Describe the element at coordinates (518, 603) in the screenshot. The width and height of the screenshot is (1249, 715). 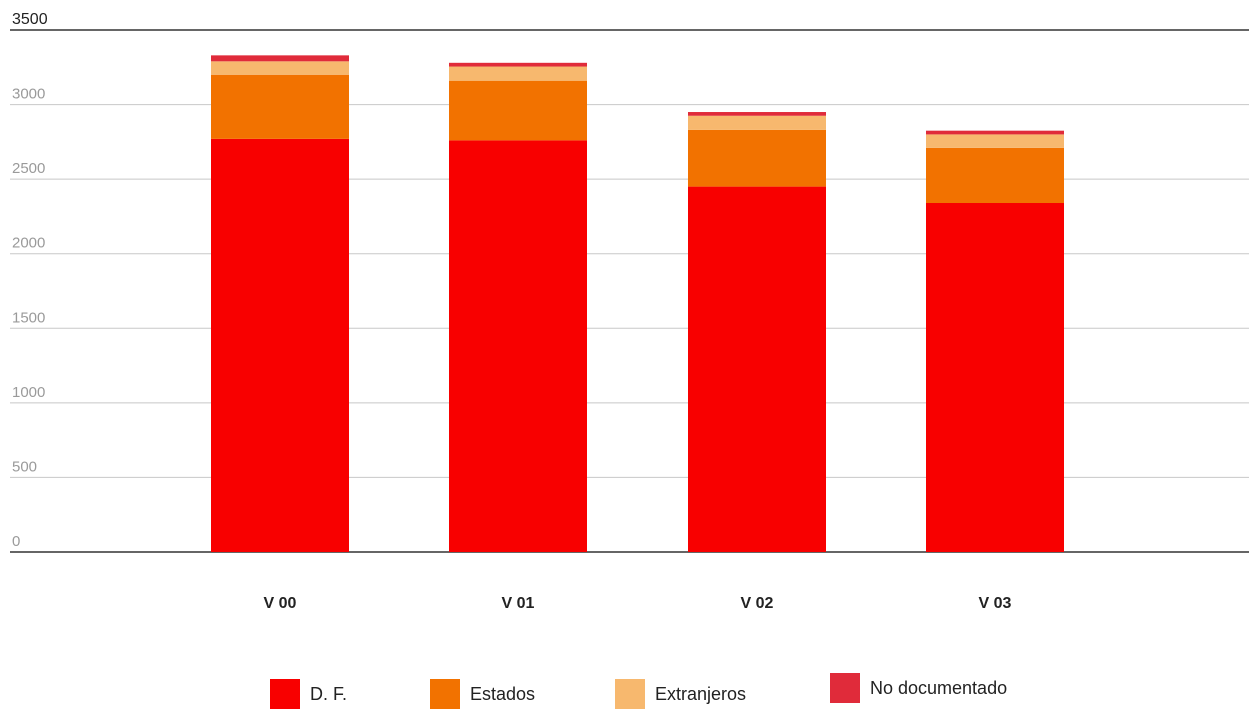
I see `x-tick-label-v01: V 01` at that location.